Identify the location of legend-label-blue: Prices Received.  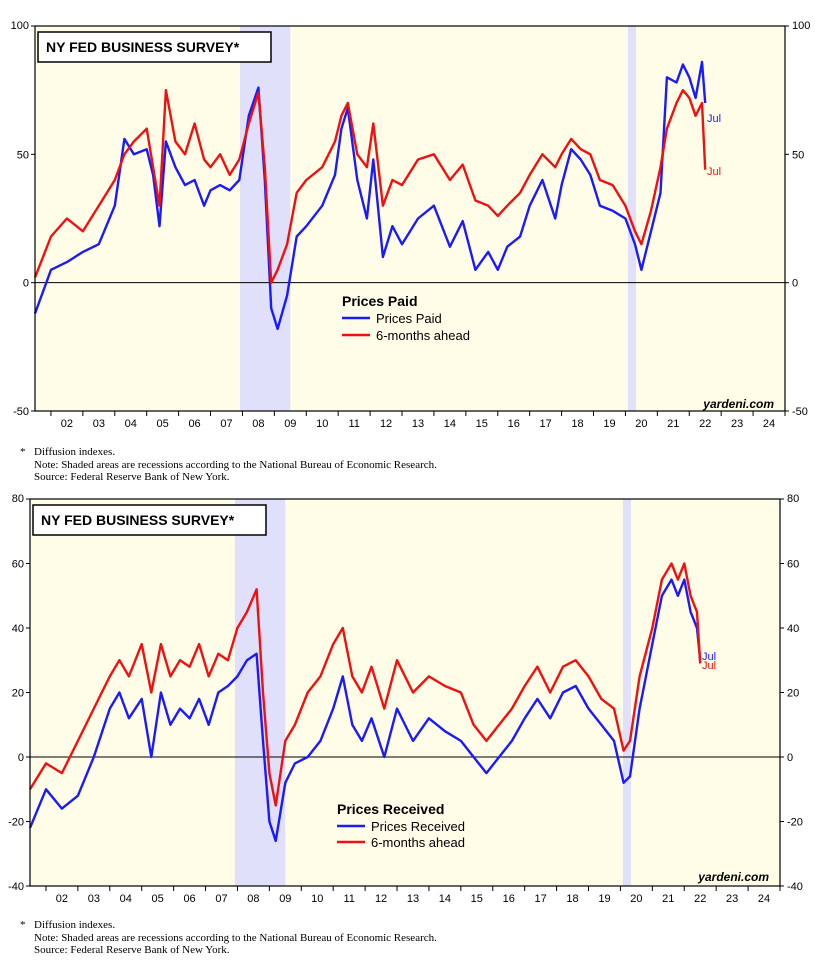
(418, 826).